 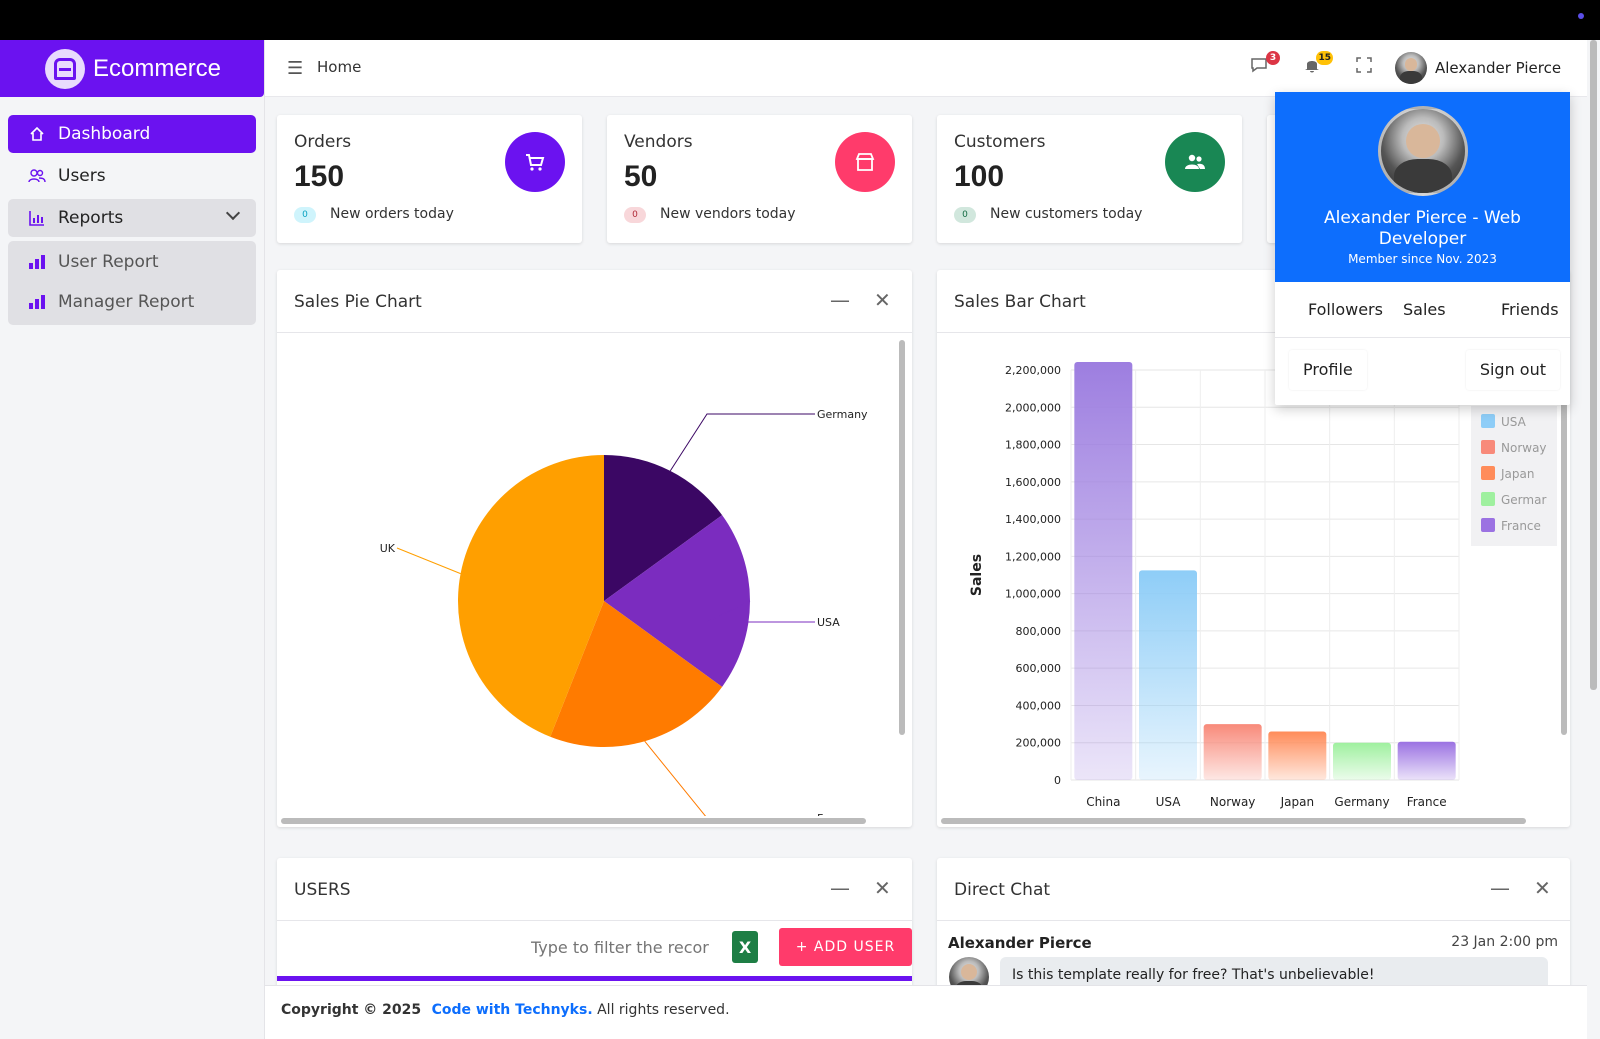 I want to click on messages-icon: 3, so click(x=1265, y=64).